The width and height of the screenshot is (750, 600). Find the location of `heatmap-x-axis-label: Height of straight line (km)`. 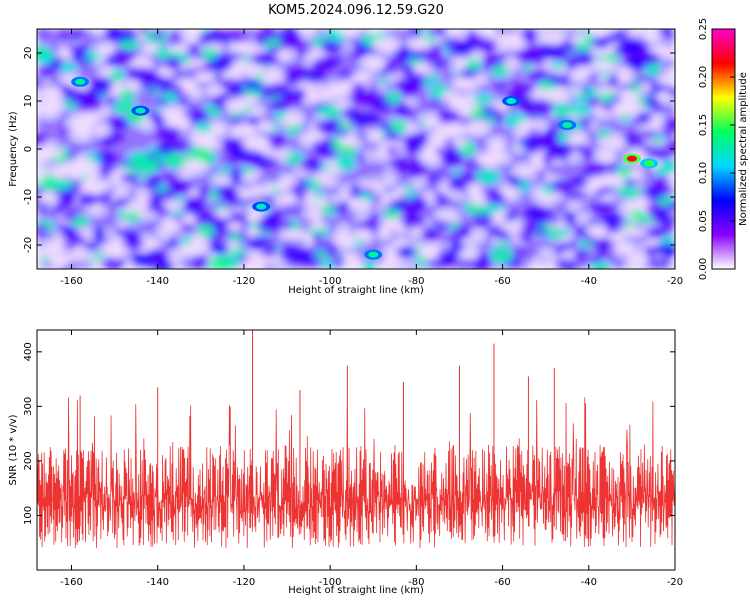

heatmap-x-axis-label: Height of straight line (km) is located at coordinates (356, 290).